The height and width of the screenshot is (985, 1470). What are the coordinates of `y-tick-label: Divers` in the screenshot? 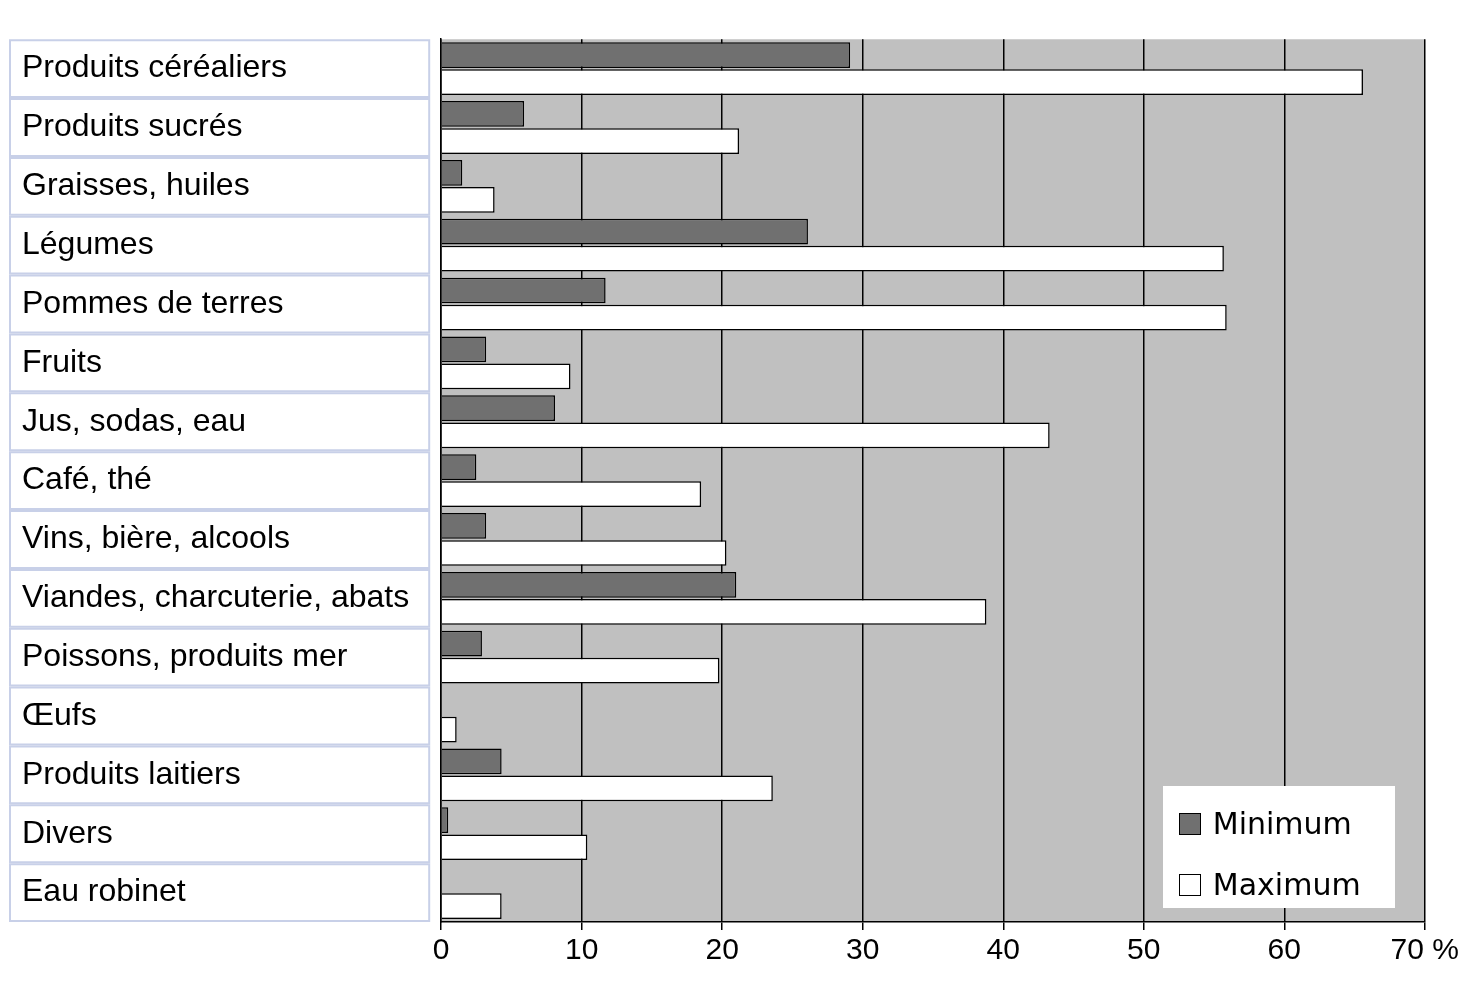 It's located at (67, 831).